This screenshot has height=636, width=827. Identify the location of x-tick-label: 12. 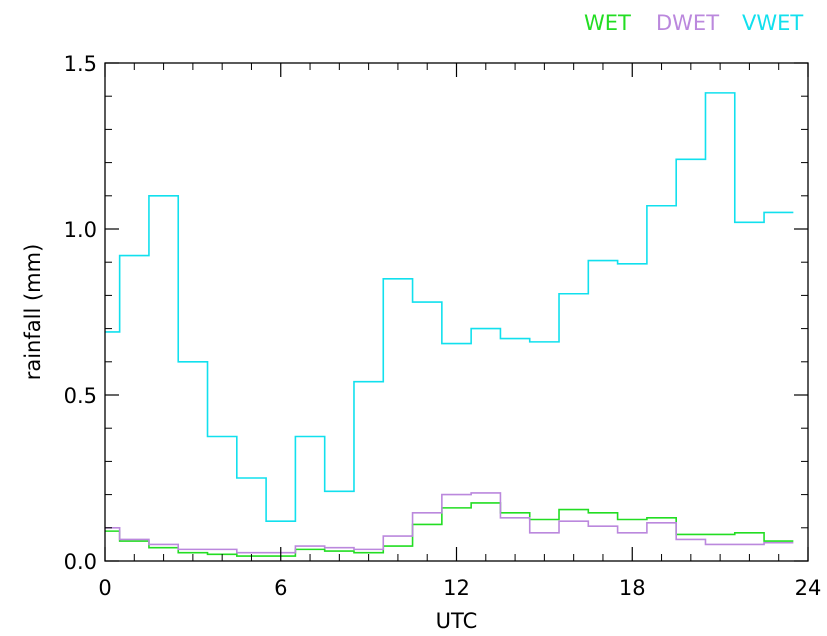
(456, 588).